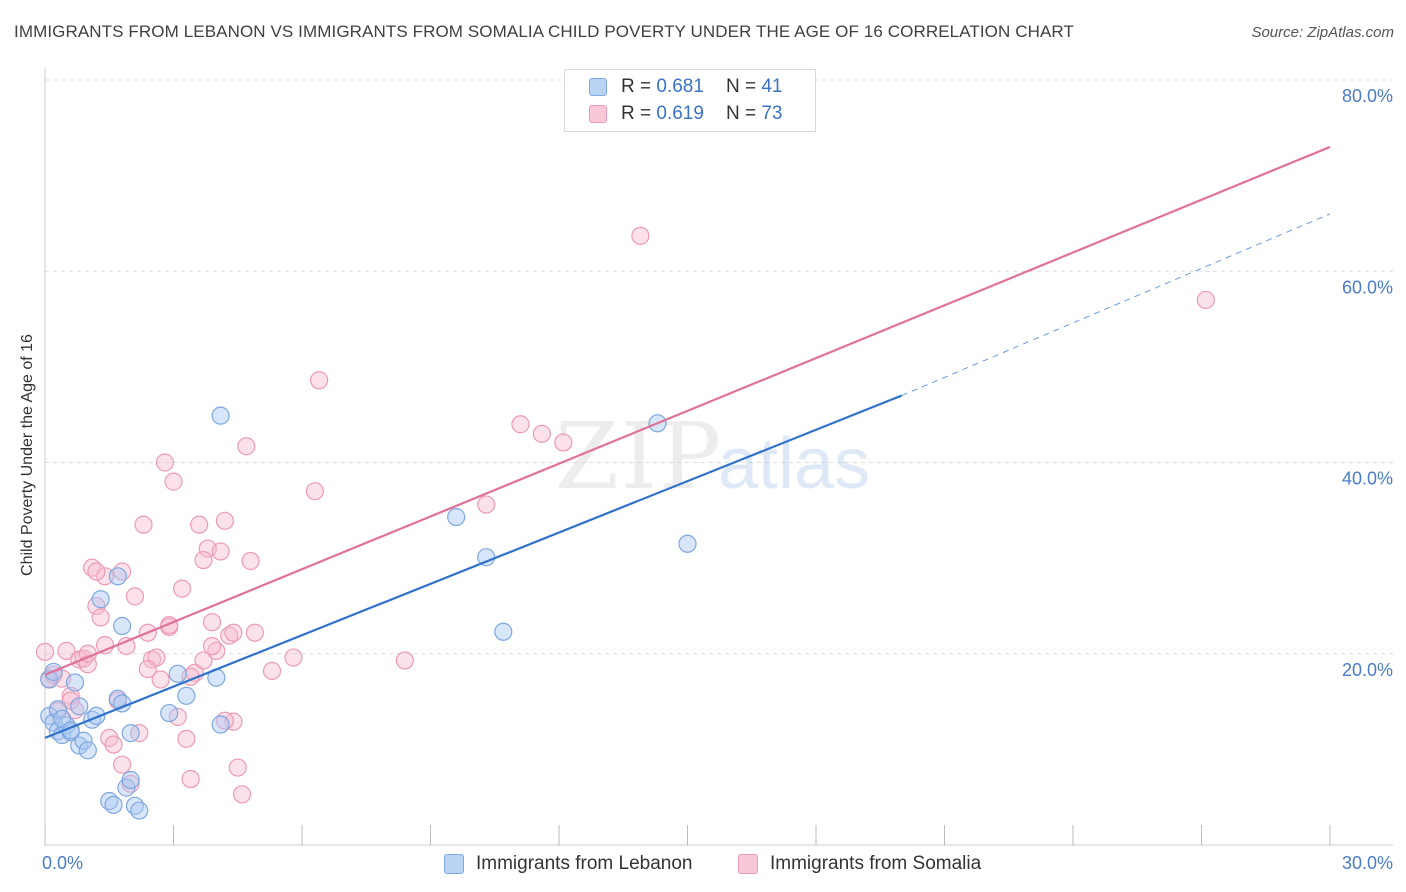 Image resolution: width=1406 pixels, height=892 pixels. What do you see at coordinates (772, 86) in the screenshot?
I see `legend-n-value: 41` at bounding box center [772, 86].